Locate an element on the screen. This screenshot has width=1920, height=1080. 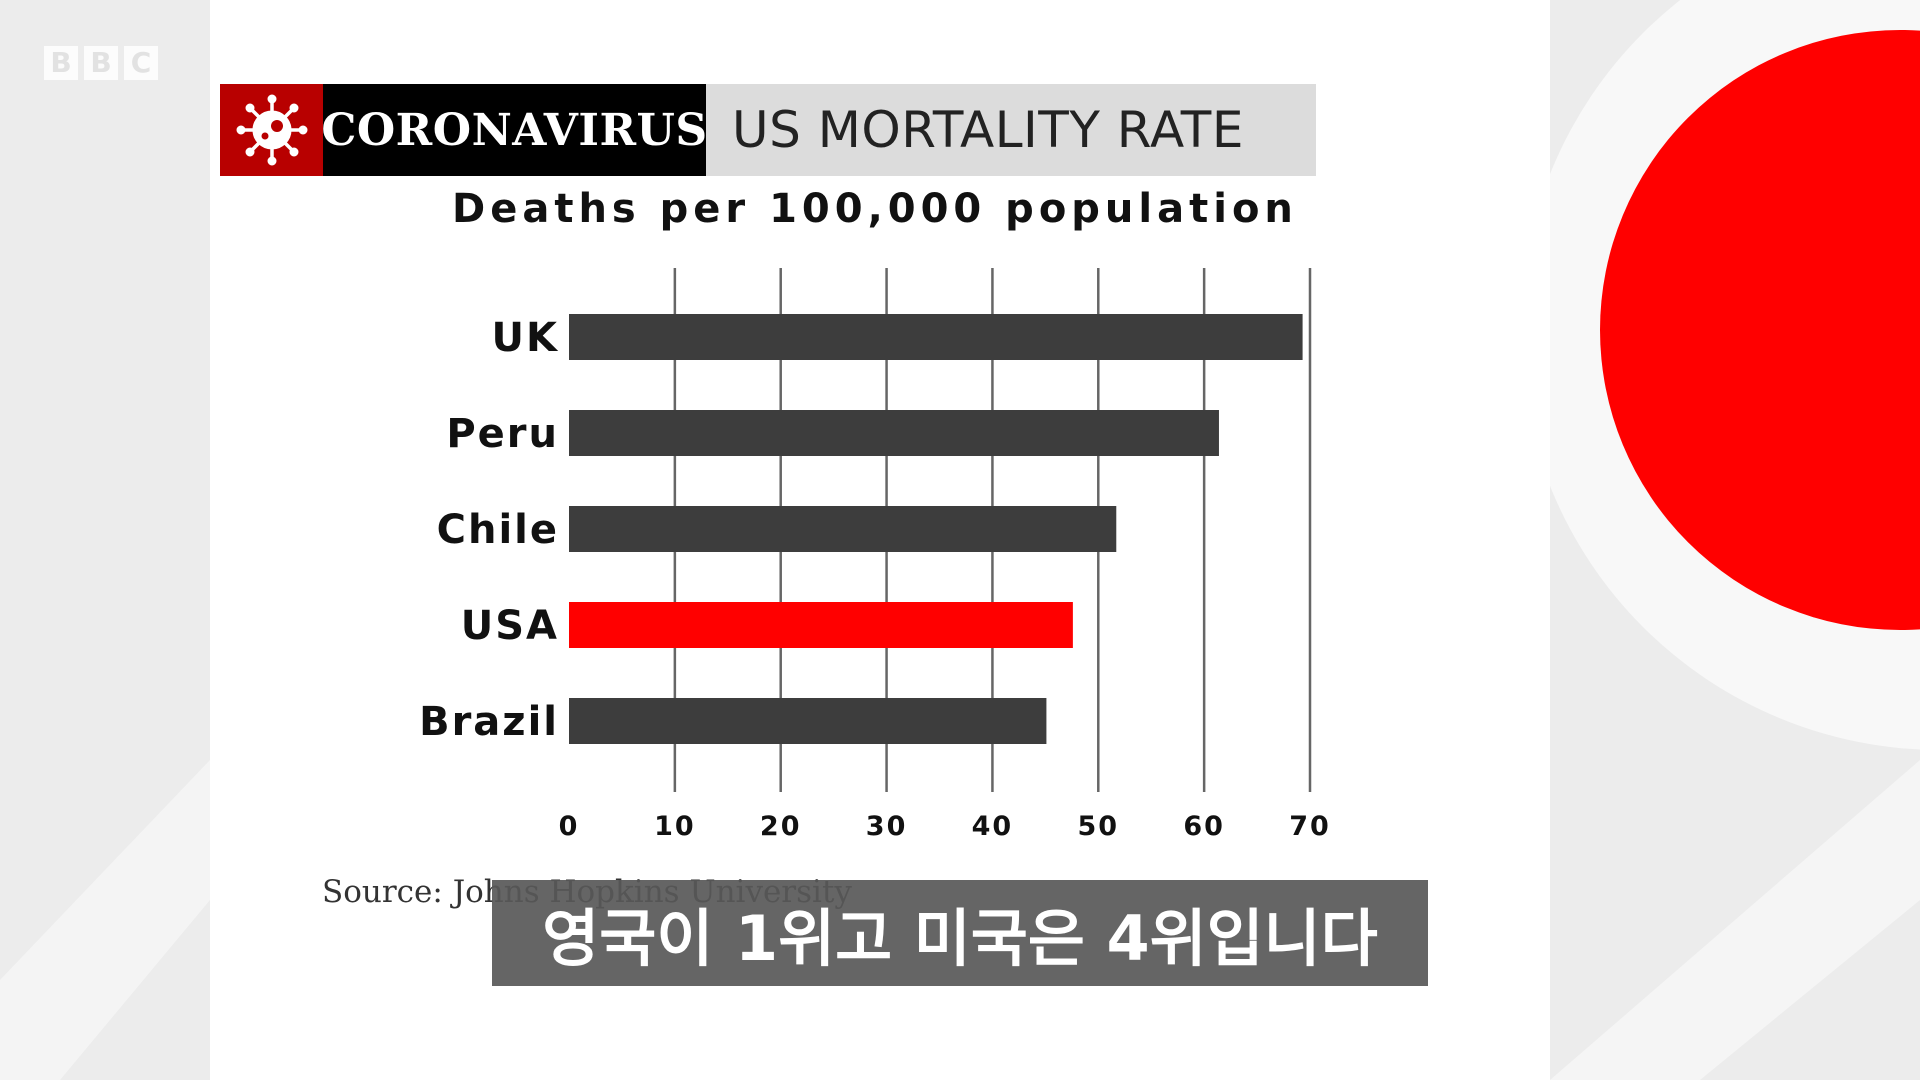
tick-label: 50 is located at coordinates (1098, 826).